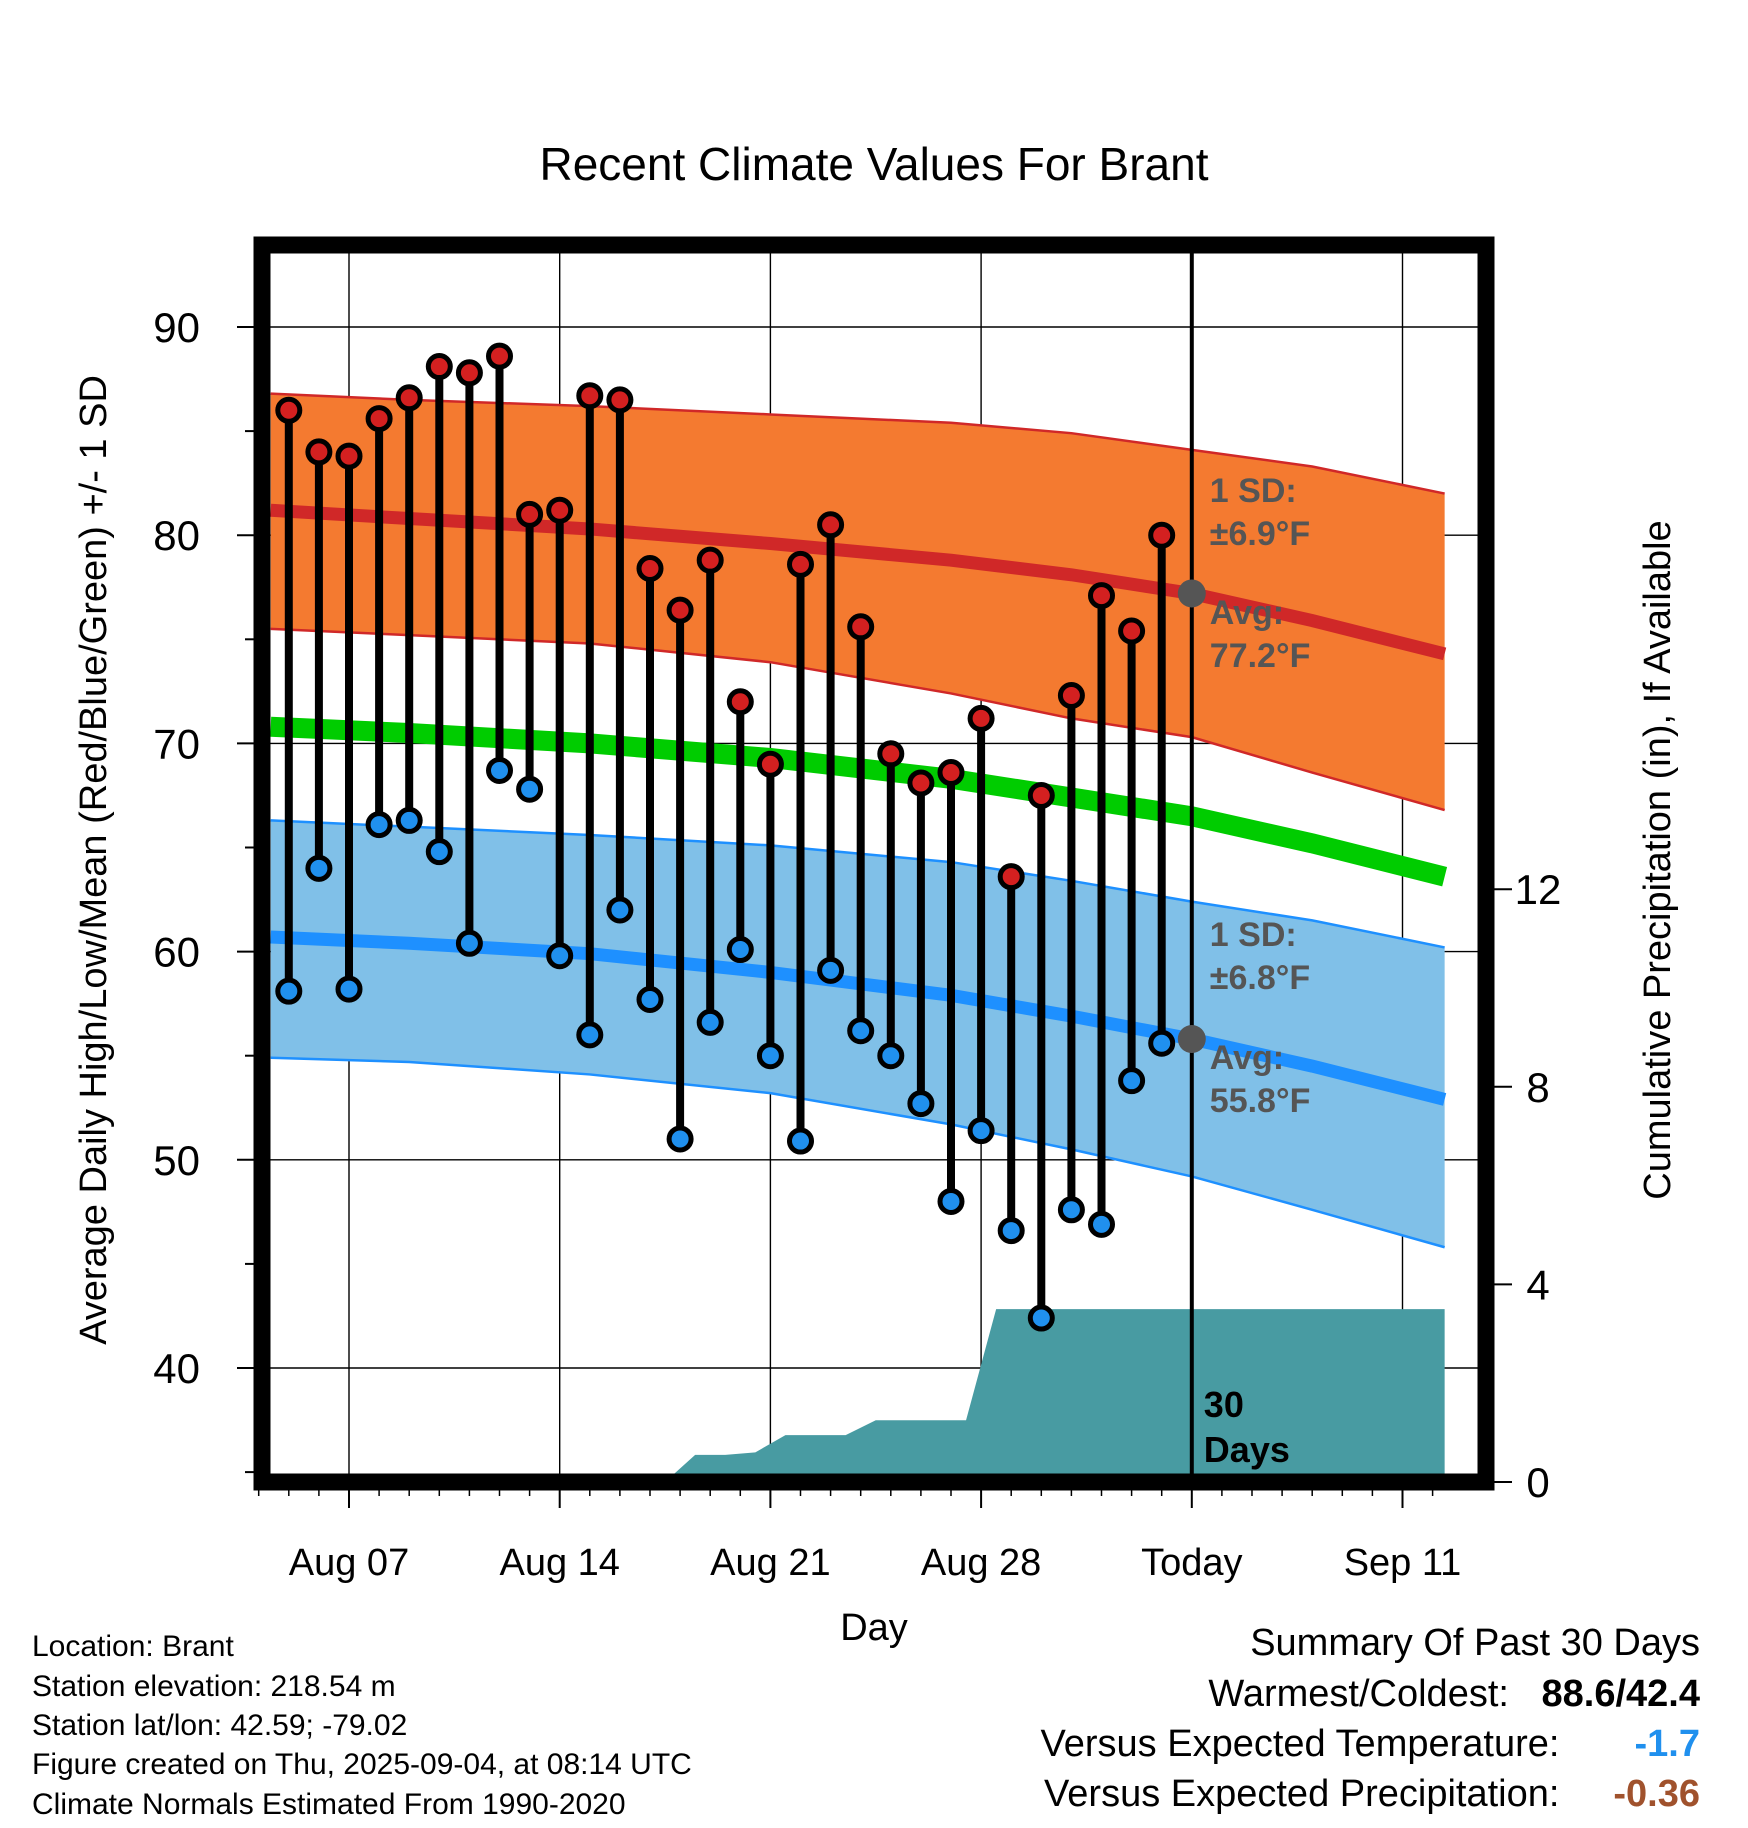  Describe the element at coordinates (857, 1395) in the screenshot. I see `precipitation-area` at that location.